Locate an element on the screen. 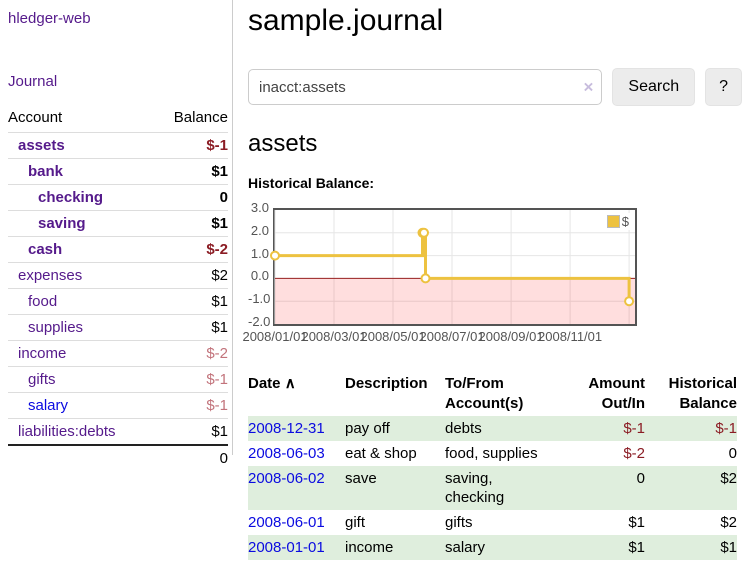 The image size is (742, 582). register-header-date: Date ∧ is located at coordinates (296, 394).